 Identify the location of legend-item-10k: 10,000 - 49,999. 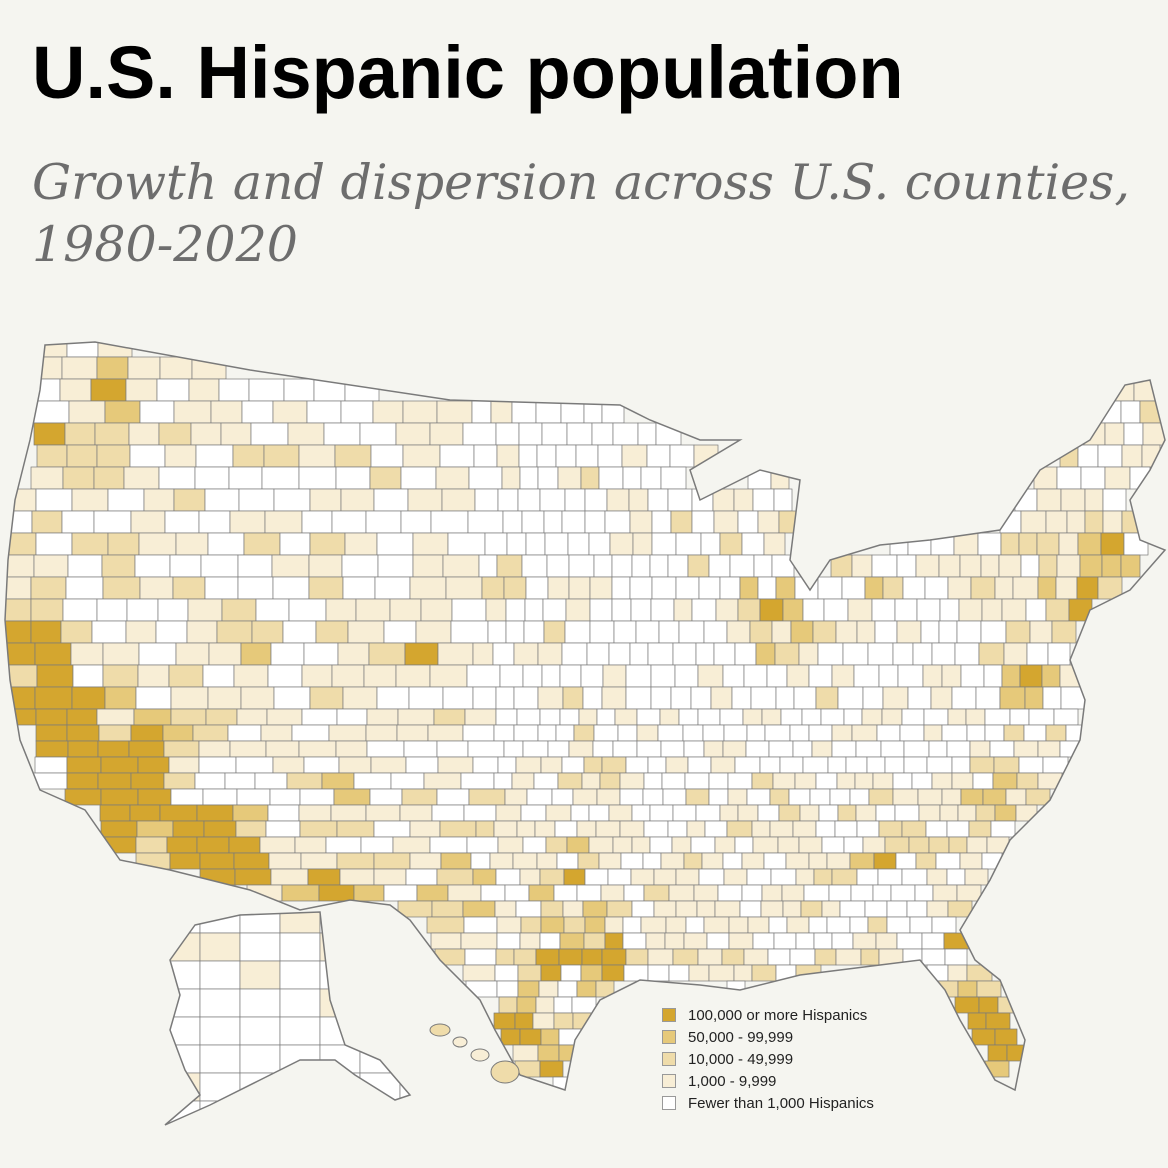
(768, 1059).